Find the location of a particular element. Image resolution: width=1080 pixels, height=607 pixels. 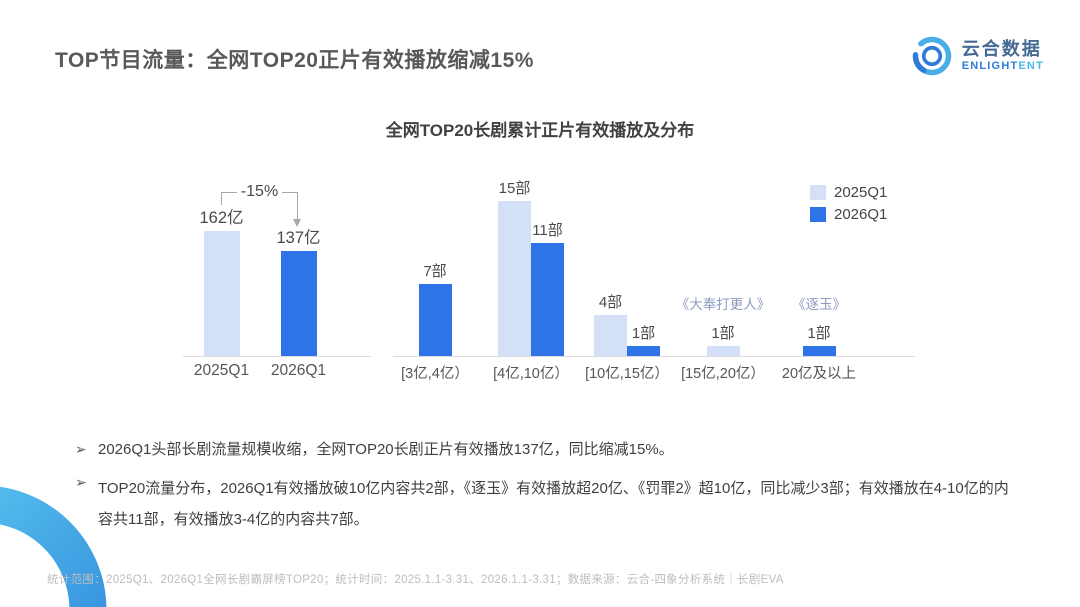

x-axis-label: [4亿,10亿） is located at coordinates (531, 374).